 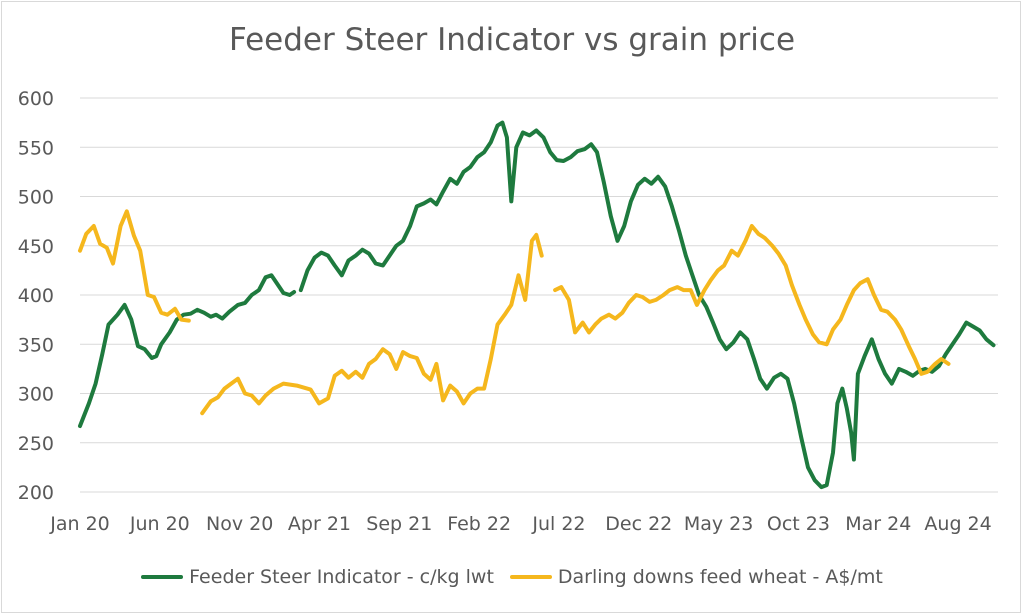 I want to click on legend-label-feed-wheat: Darling downs feed wheat - A$/mt, so click(x=720, y=577).